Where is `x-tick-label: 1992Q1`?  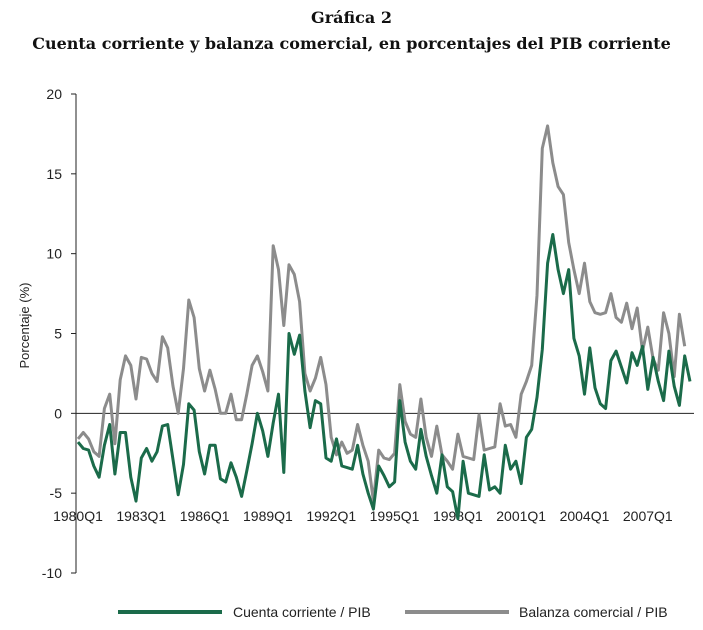 x-tick-label: 1992Q1 is located at coordinates (331, 516).